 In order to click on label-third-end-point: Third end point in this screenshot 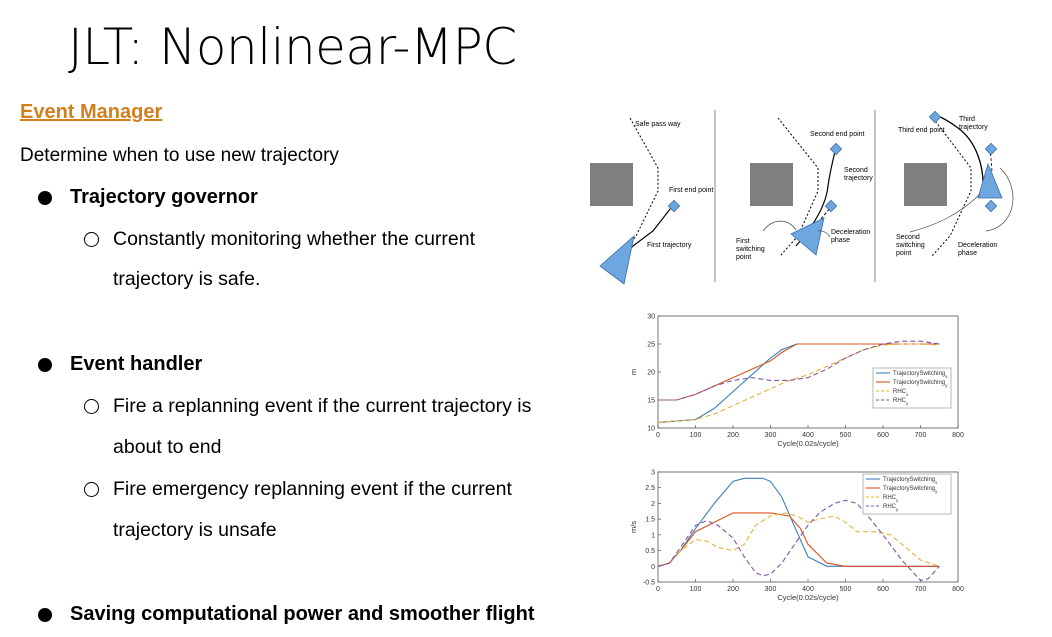, I will do `click(921, 130)`.